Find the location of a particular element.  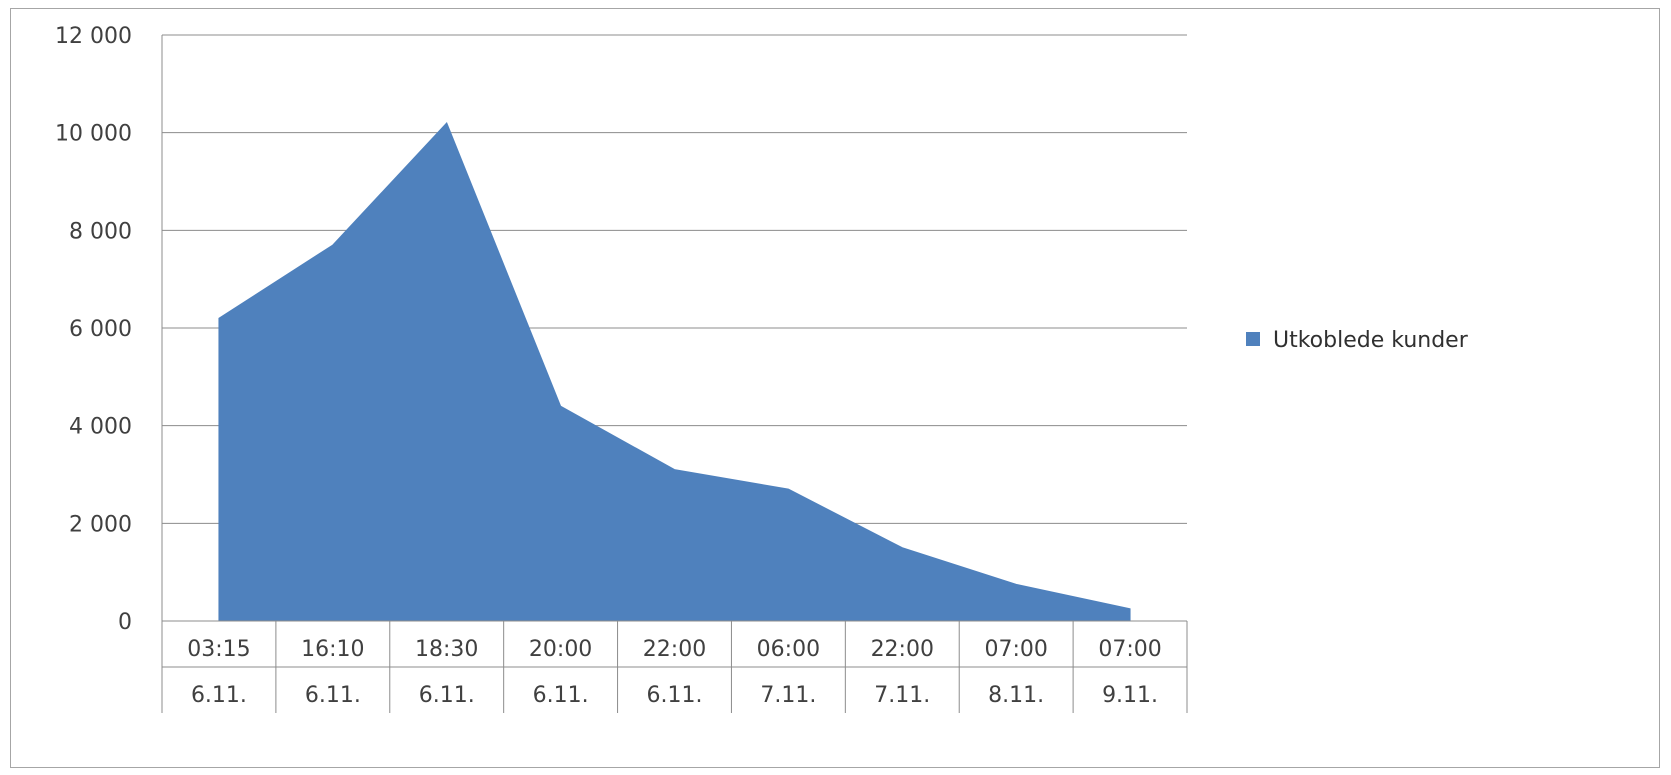

y-tick-label: 10 000 is located at coordinates (93, 134).